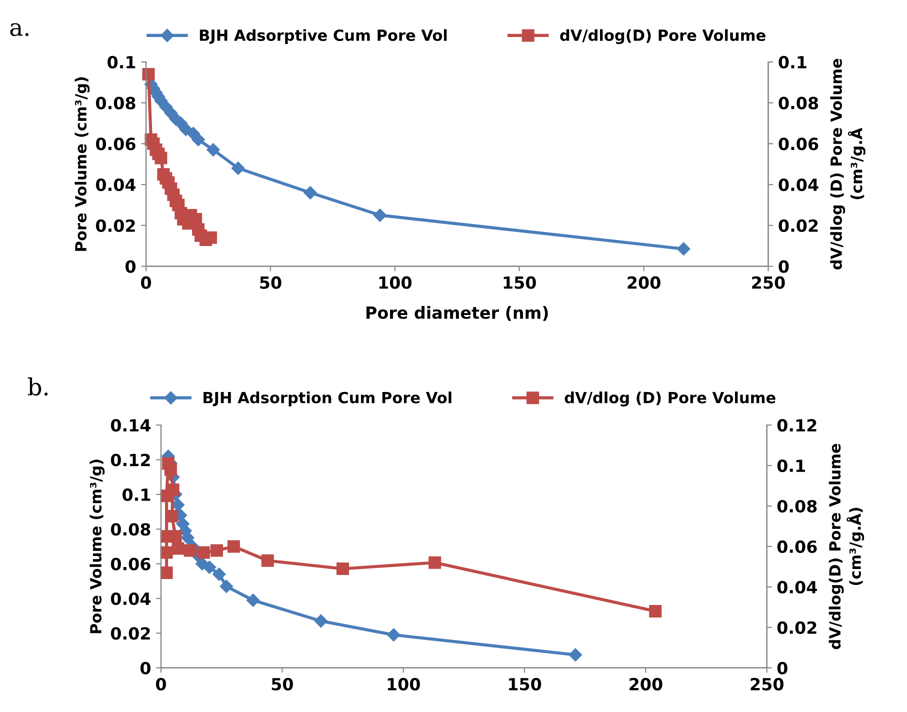  I want to click on legend-label: BJH Adsorptive Cum Pore Vol, so click(323, 36).